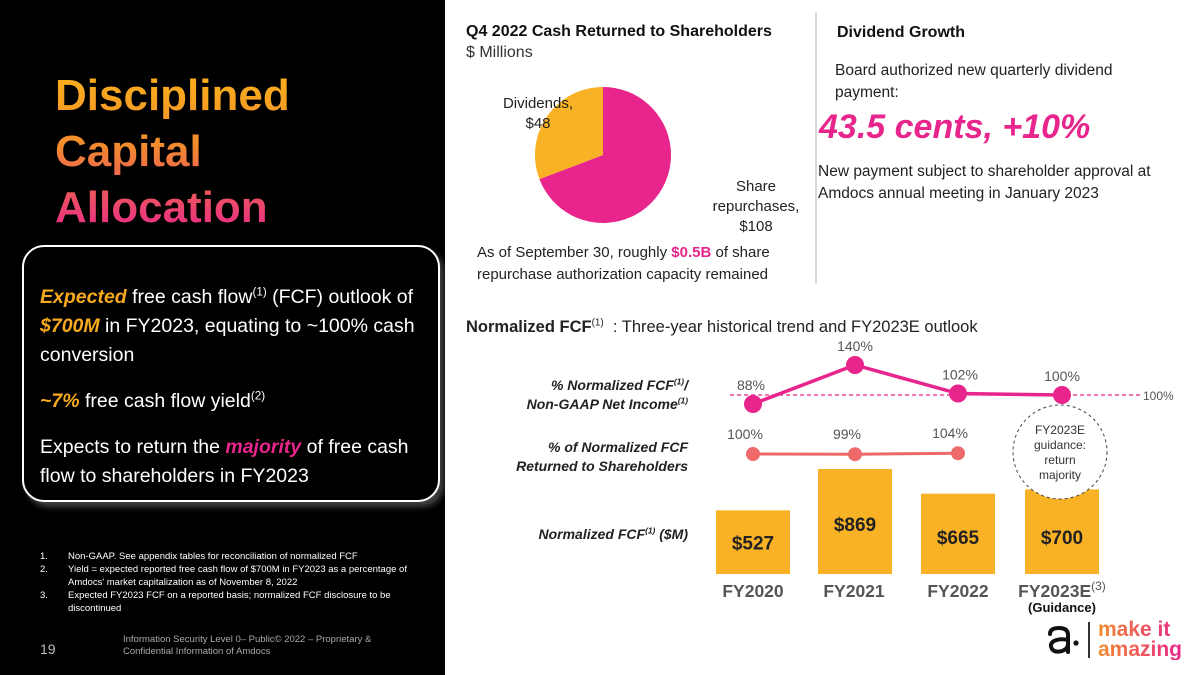 This screenshot has height=675, width=1200. What do you see at coordinates (1062, 590) in the screenshot?
I see `x-label-fy2023e: FY2023E(3)` at bounding box center [1062, 590].